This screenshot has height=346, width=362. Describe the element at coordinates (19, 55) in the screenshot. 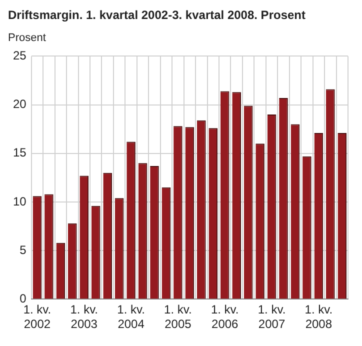

I see `y-tick-label: 25` at that location.